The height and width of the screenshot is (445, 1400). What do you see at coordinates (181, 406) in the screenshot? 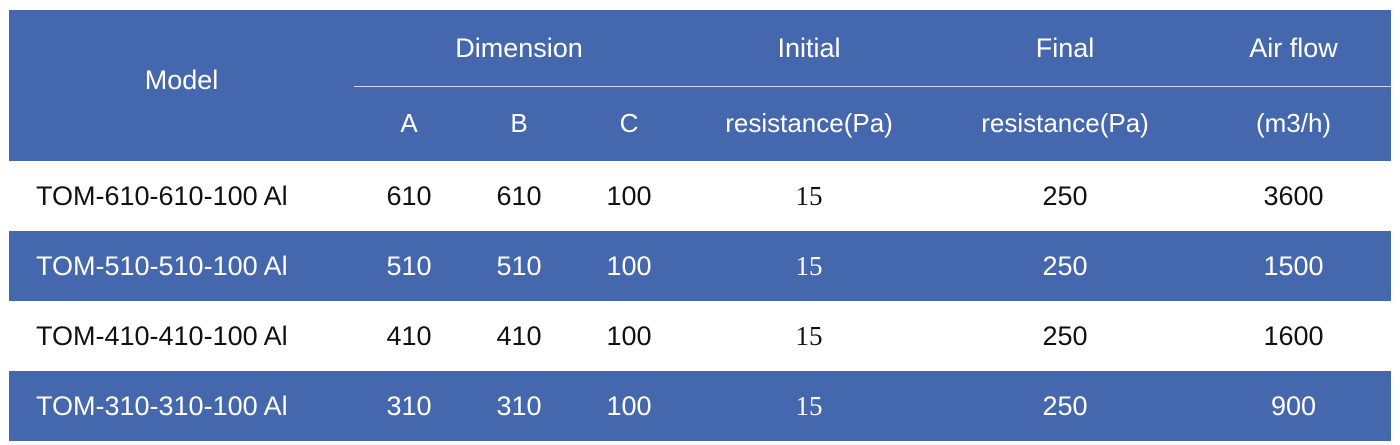
I see `cell-model: TOM-310-310-100 Al` at bounding box center [181, 406].